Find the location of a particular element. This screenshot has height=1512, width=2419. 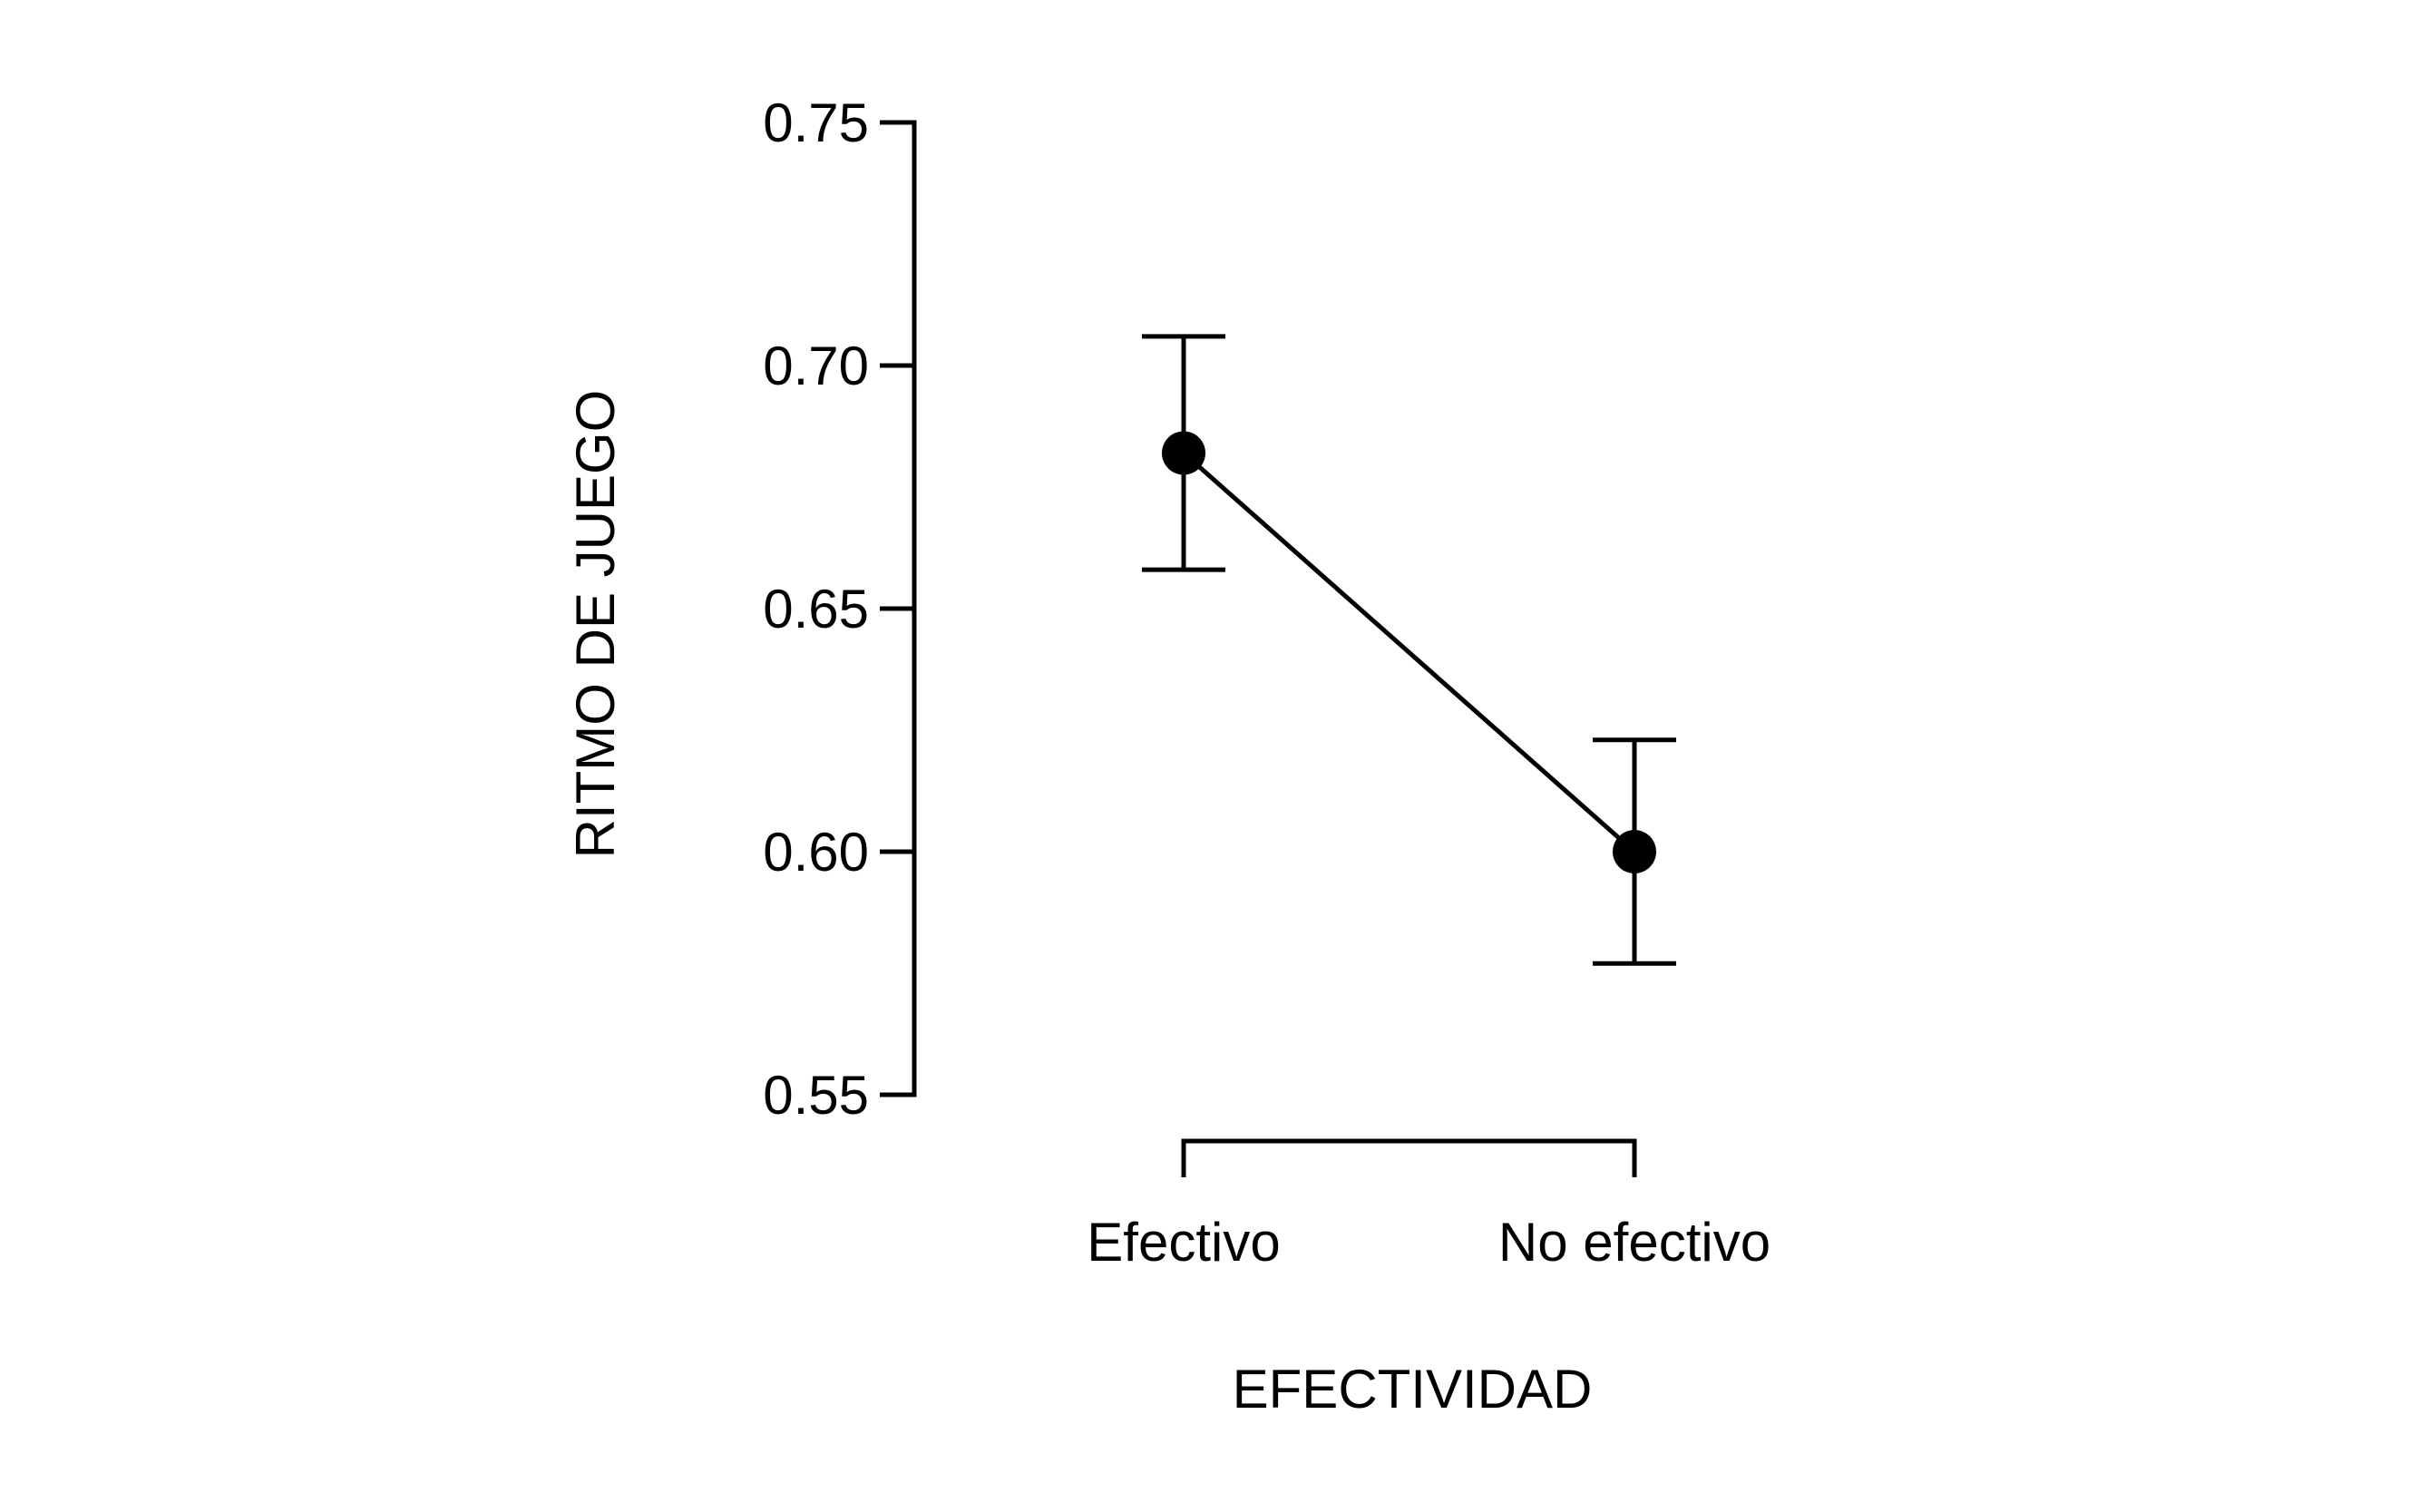

x-axis-line is located at coordinates (1409, 1157).